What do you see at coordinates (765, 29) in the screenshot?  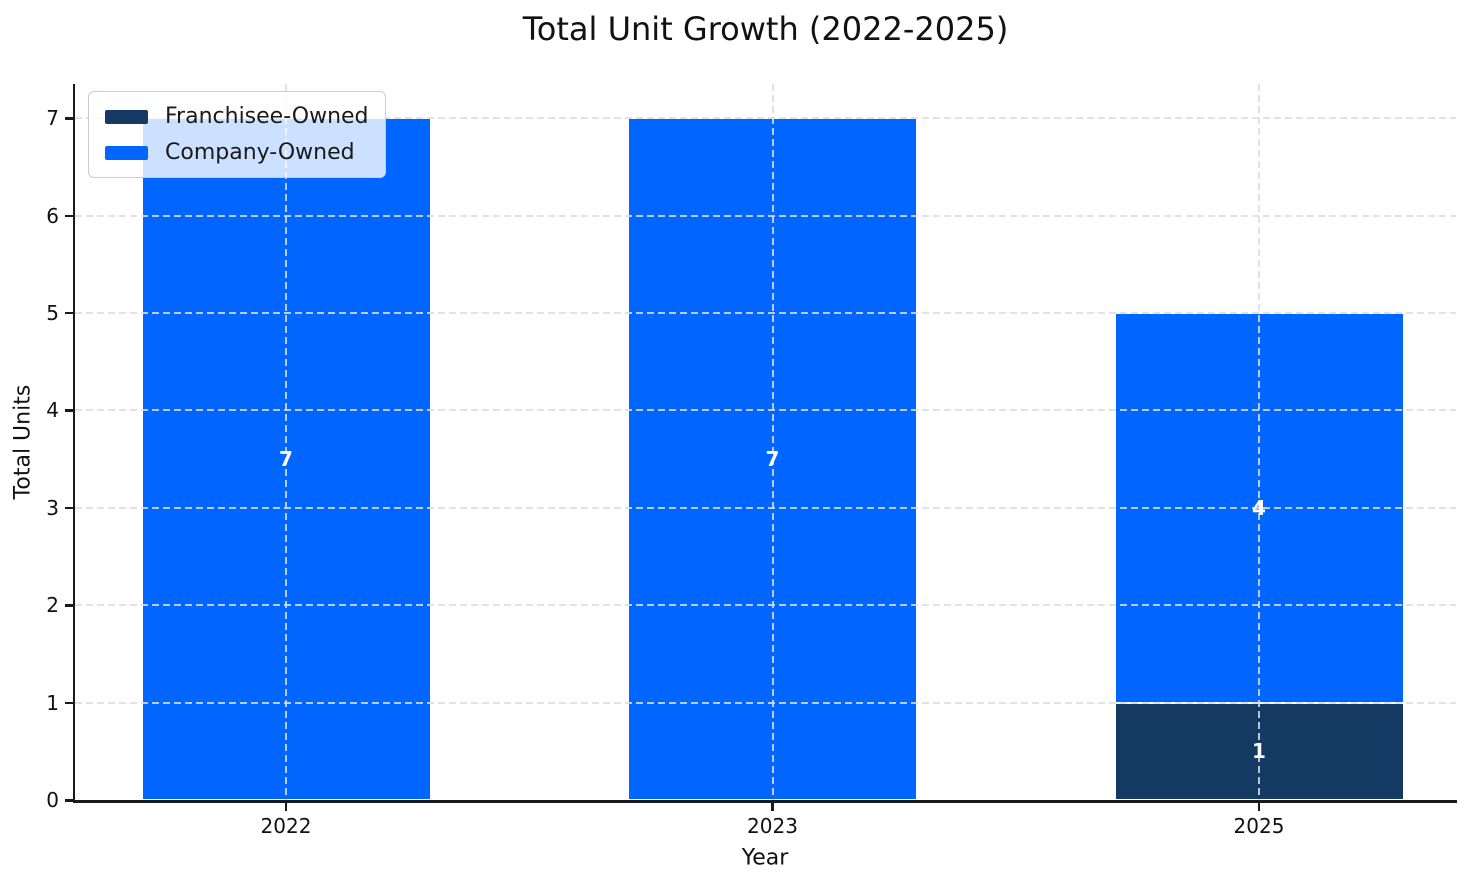 I see `chart-title: Total Unit Growth (2022-2025)` at bounding box center [765, 29].